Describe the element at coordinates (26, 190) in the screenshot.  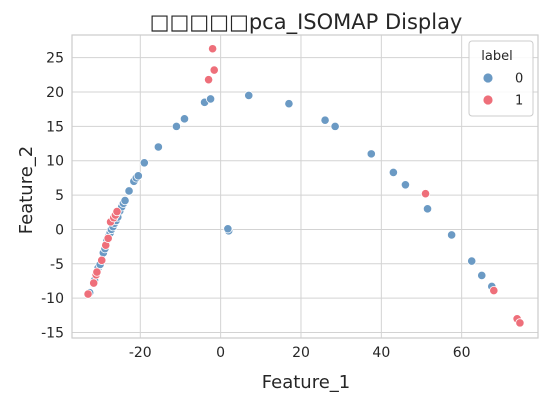
I see `y-axis-label: Feature_2` at that location.